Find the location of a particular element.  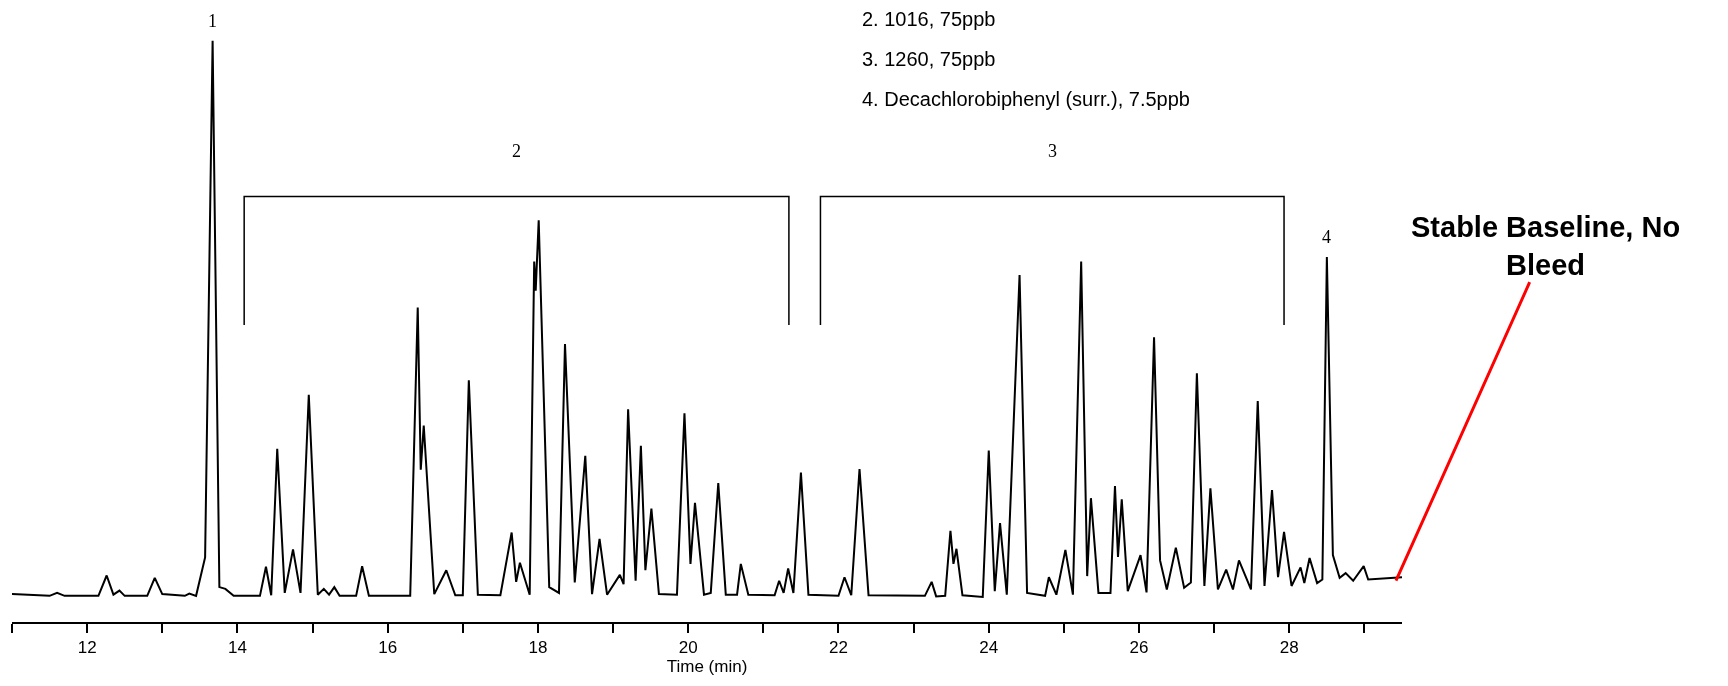

x-tick-label: 16 is located at coordinates (388, 648).